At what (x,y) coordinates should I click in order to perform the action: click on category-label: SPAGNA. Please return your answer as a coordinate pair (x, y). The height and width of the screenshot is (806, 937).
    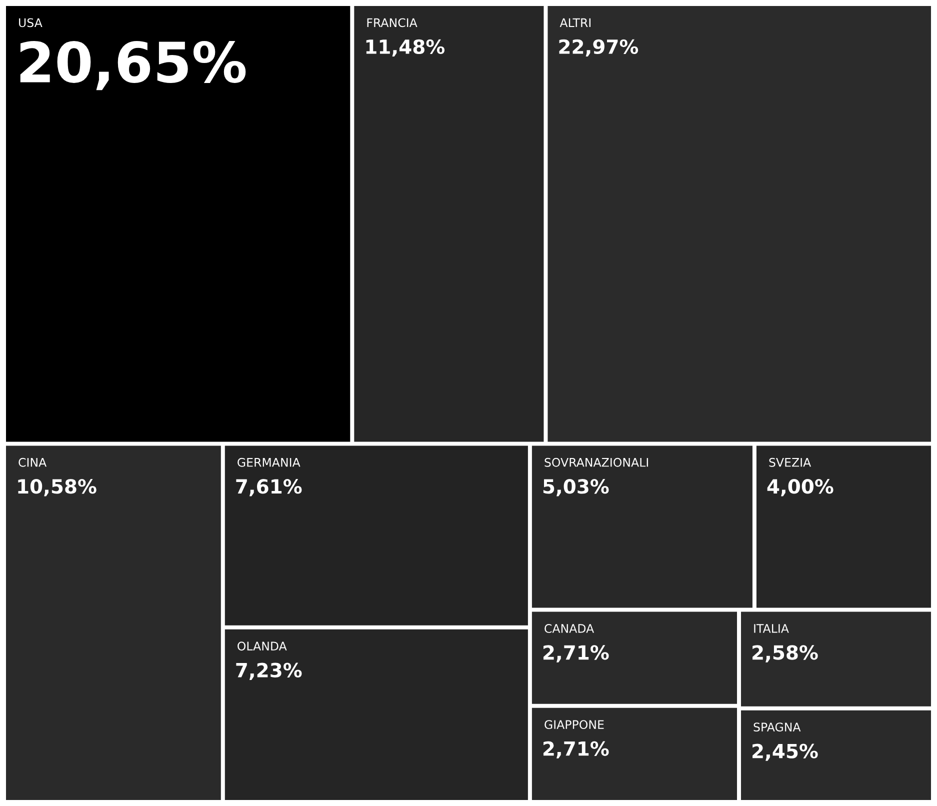
    Looking at the image, I should click on (777, 727).